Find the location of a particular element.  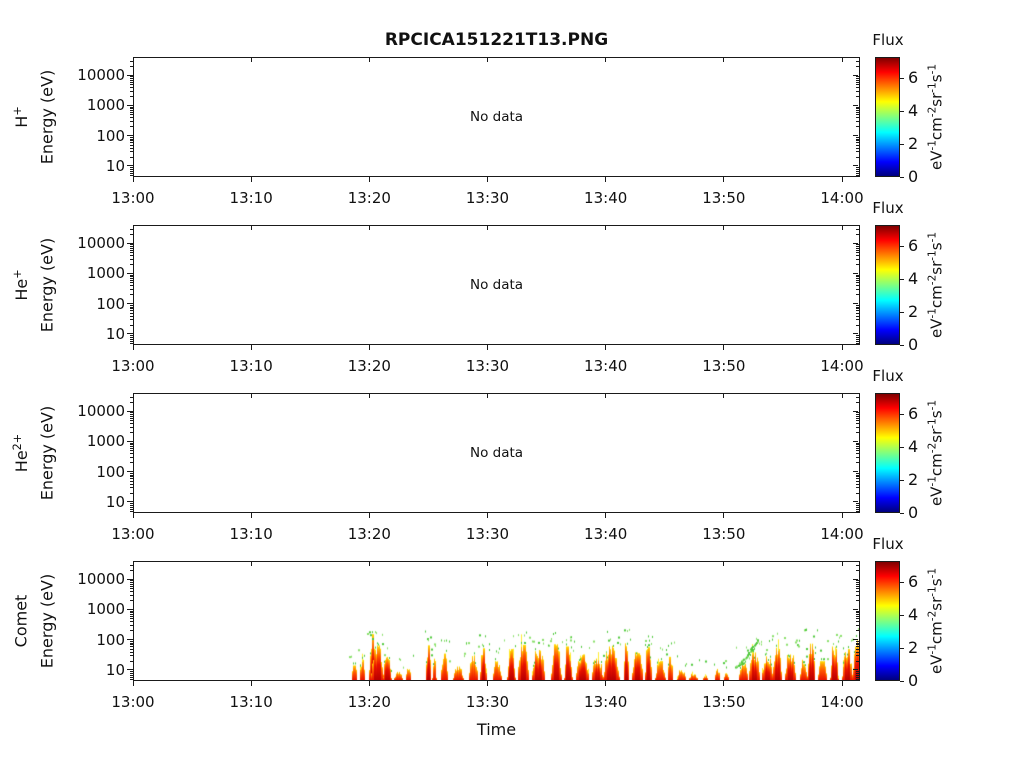

x-tick-label: 14:00 is located at coordinates (842, 198).